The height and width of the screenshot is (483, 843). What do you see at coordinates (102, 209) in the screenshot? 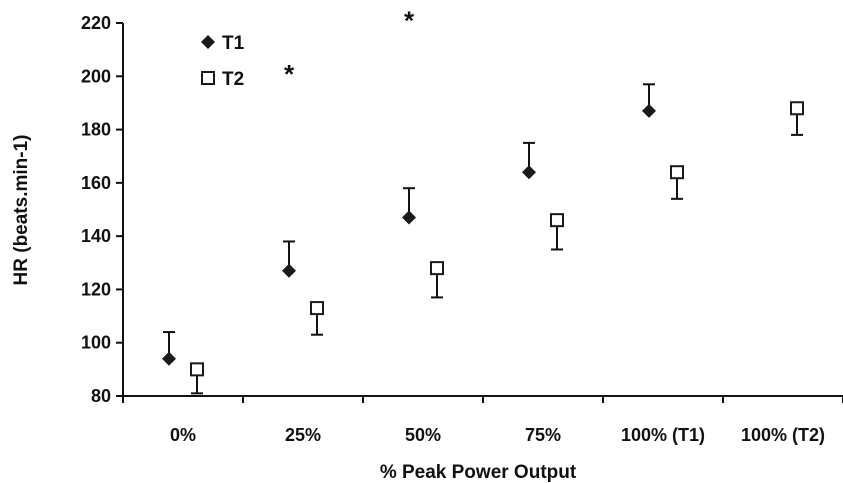
I see `y-axis-ticks: 80 100 120 140 160 180 200 220` at bounding box center [102, 209].